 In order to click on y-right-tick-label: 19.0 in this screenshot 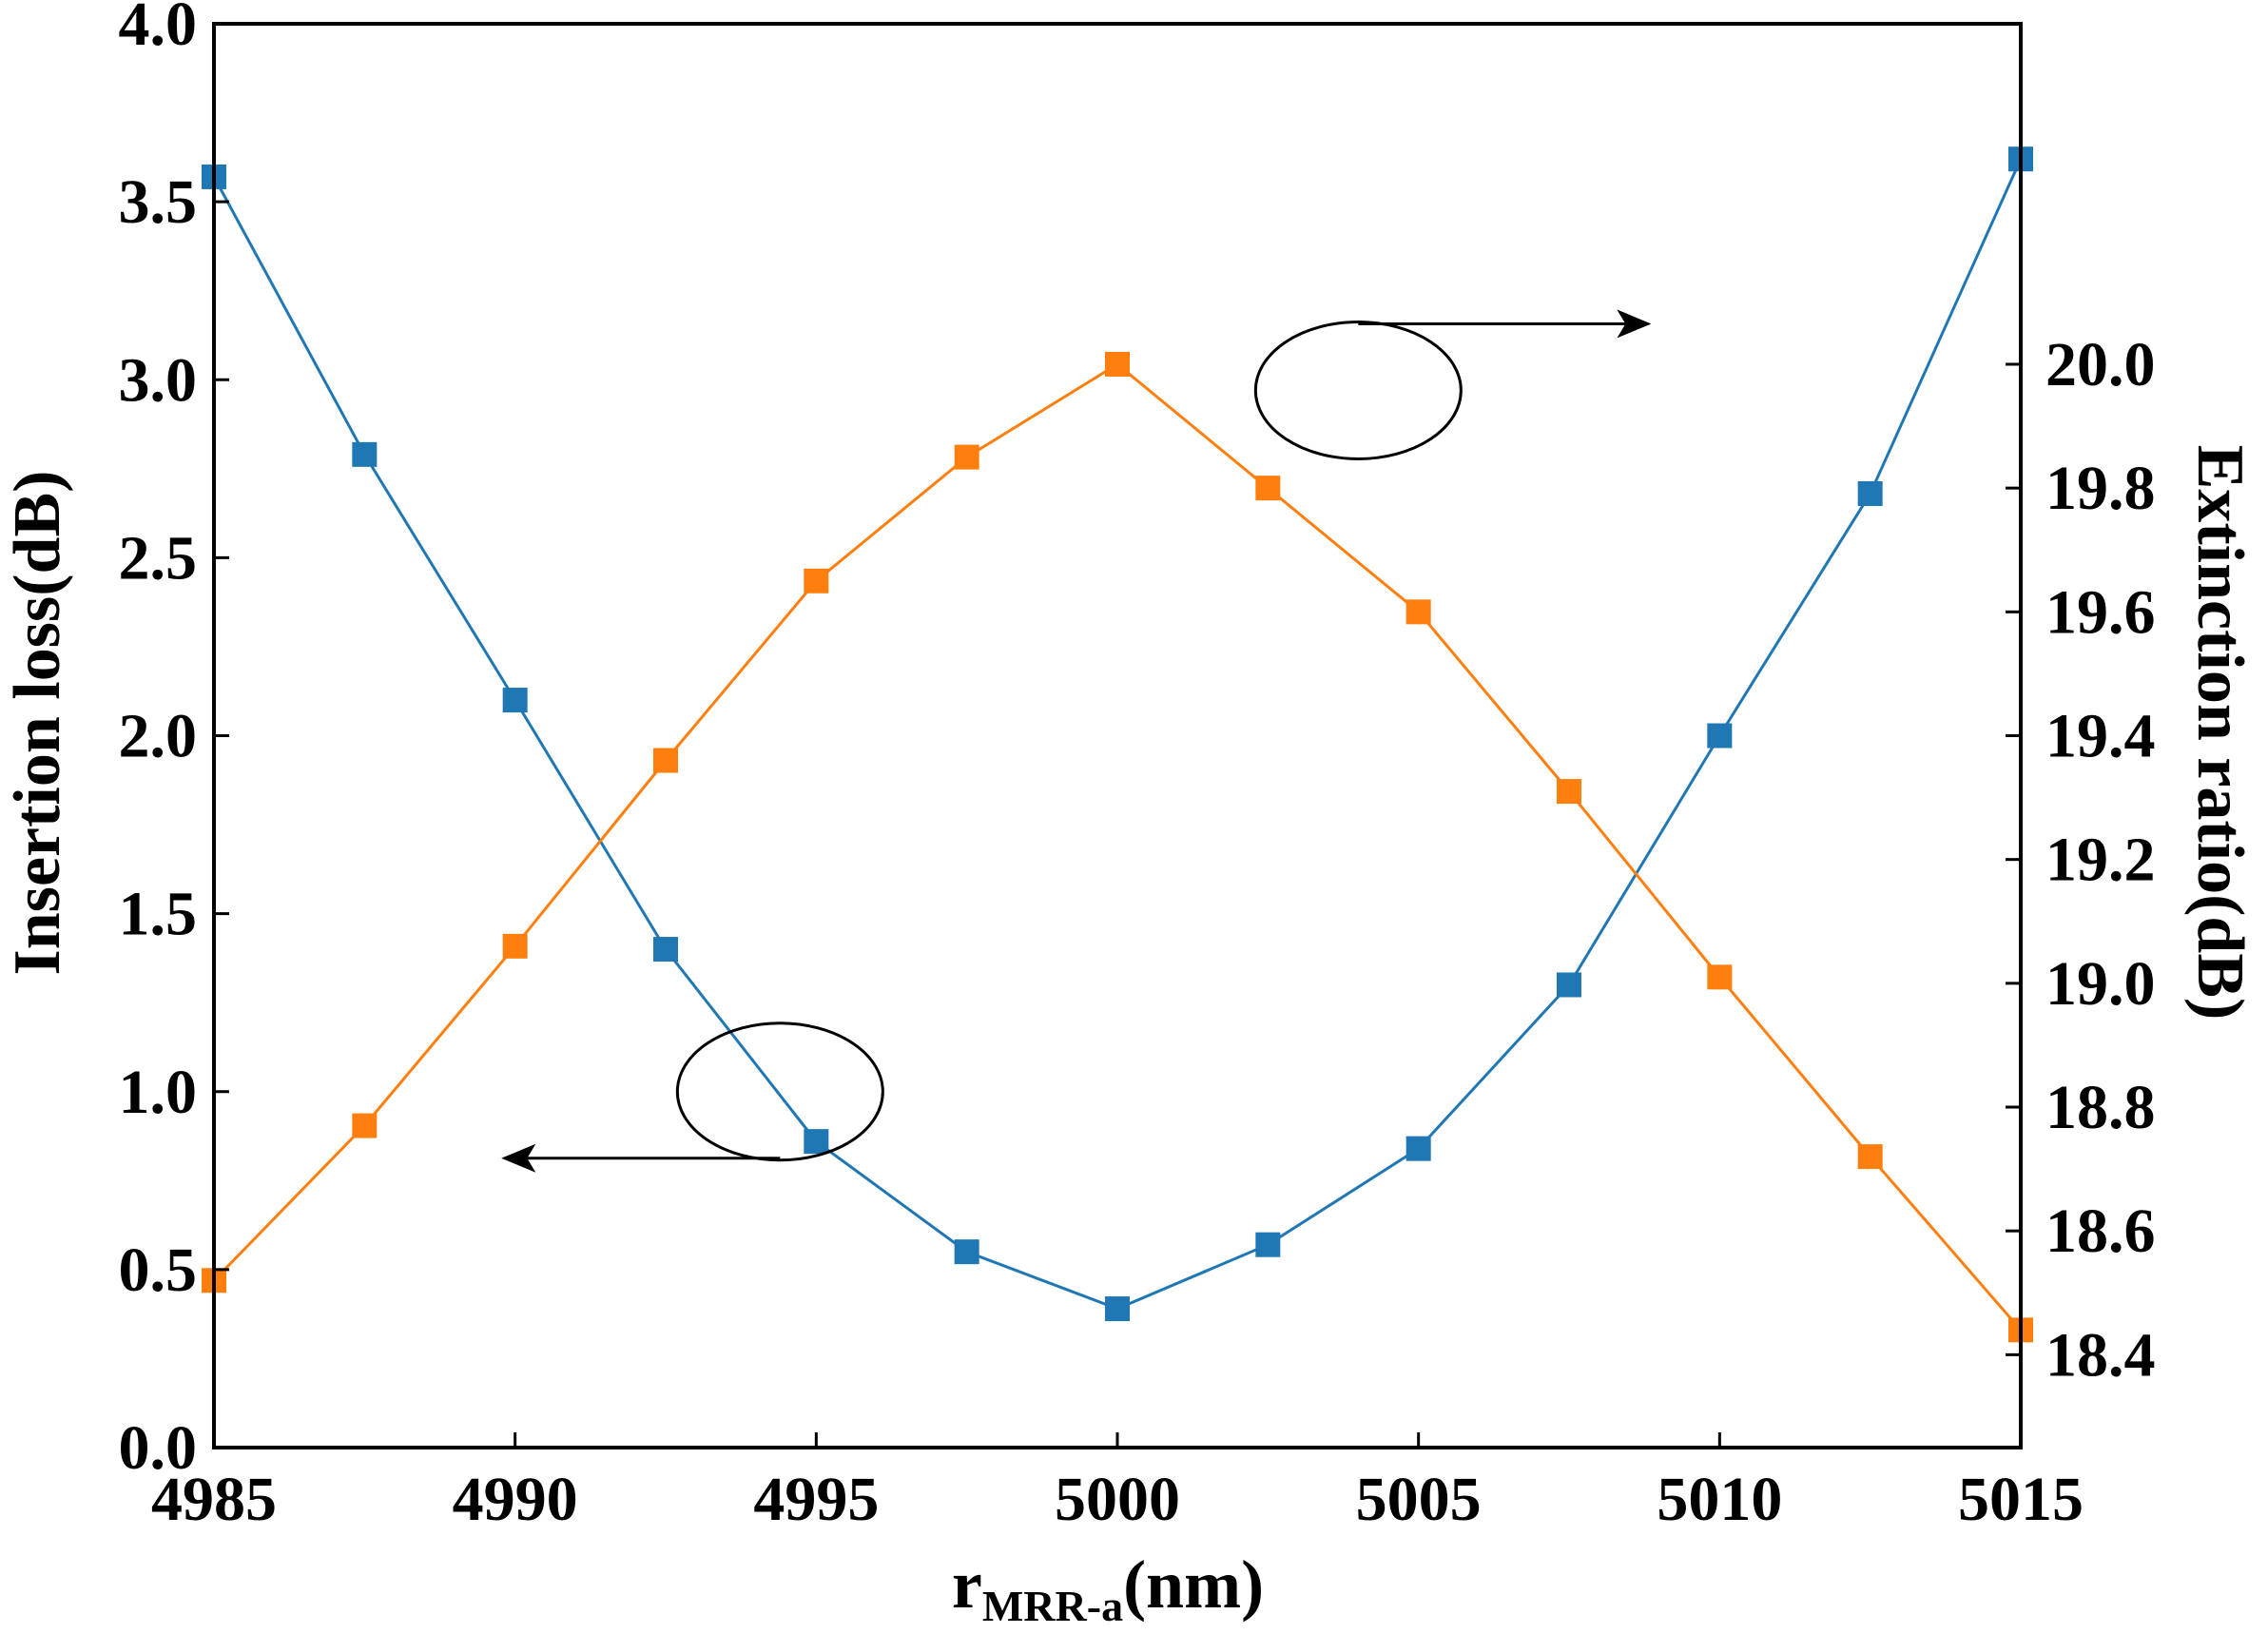, I will do `click(2101, 984)`.